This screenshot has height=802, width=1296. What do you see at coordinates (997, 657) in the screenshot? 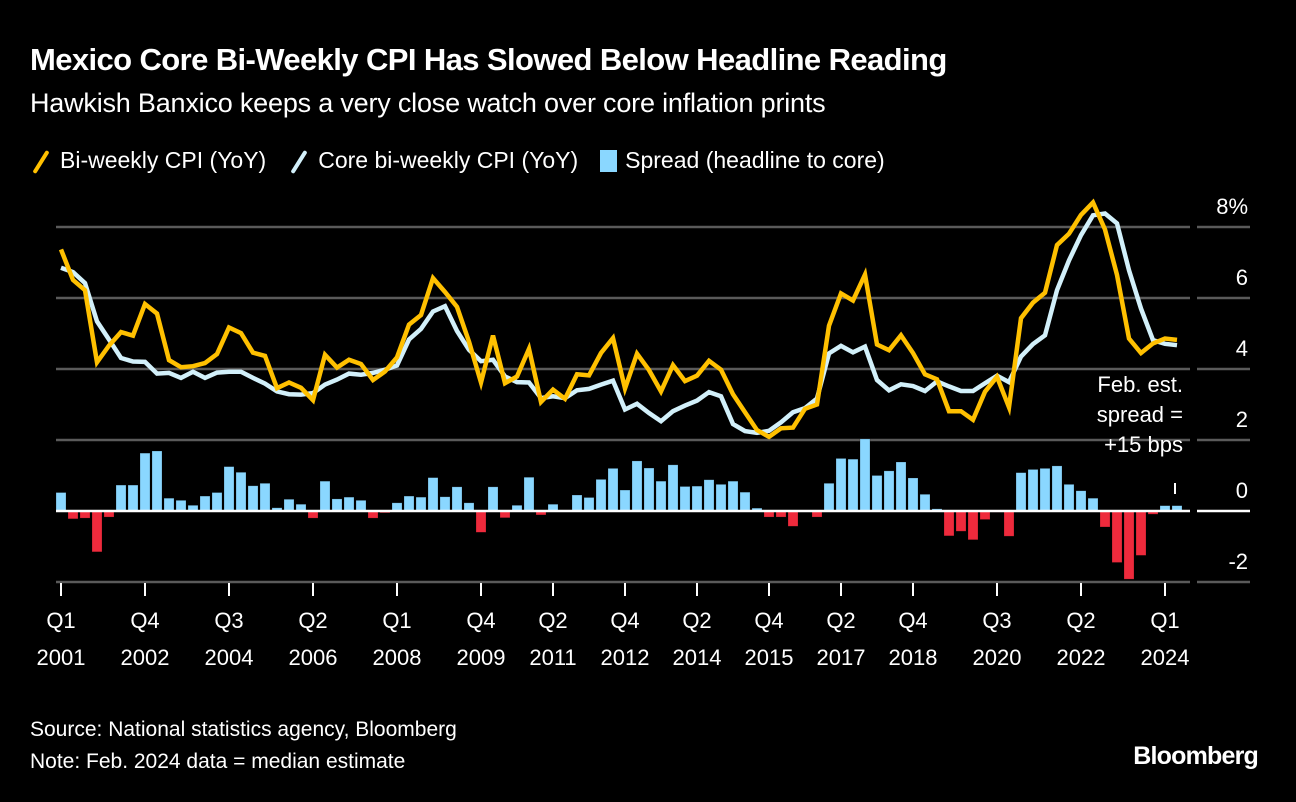
I see `x-tick-year: 2020` at bounding box center [997, 657].